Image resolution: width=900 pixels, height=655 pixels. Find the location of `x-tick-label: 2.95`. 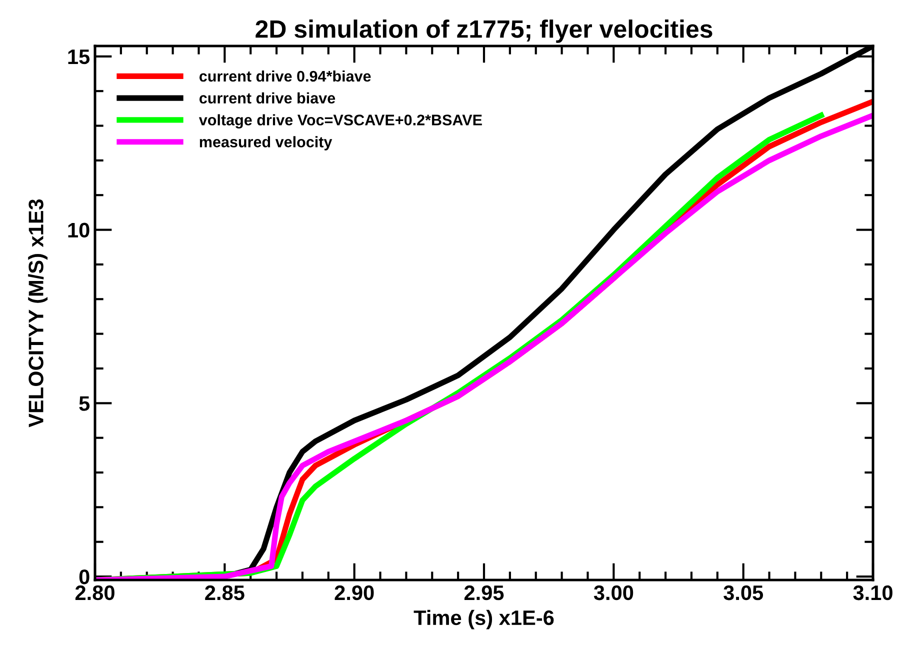

x-tick-label: 2.95 is located at coordinates (484, 592).